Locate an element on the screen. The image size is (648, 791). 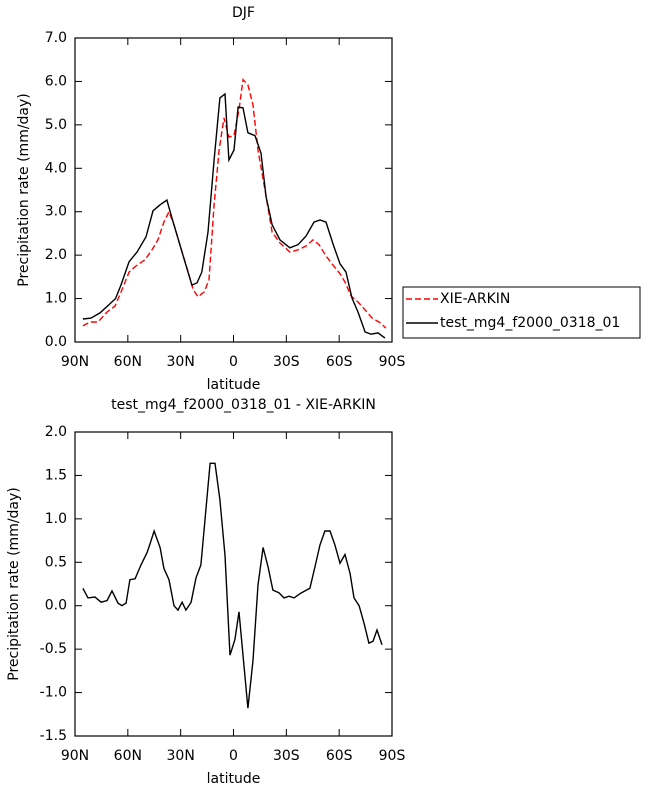
legend-label: test_mg4_f2000_0318_01 is located at coordinates (530, 323).